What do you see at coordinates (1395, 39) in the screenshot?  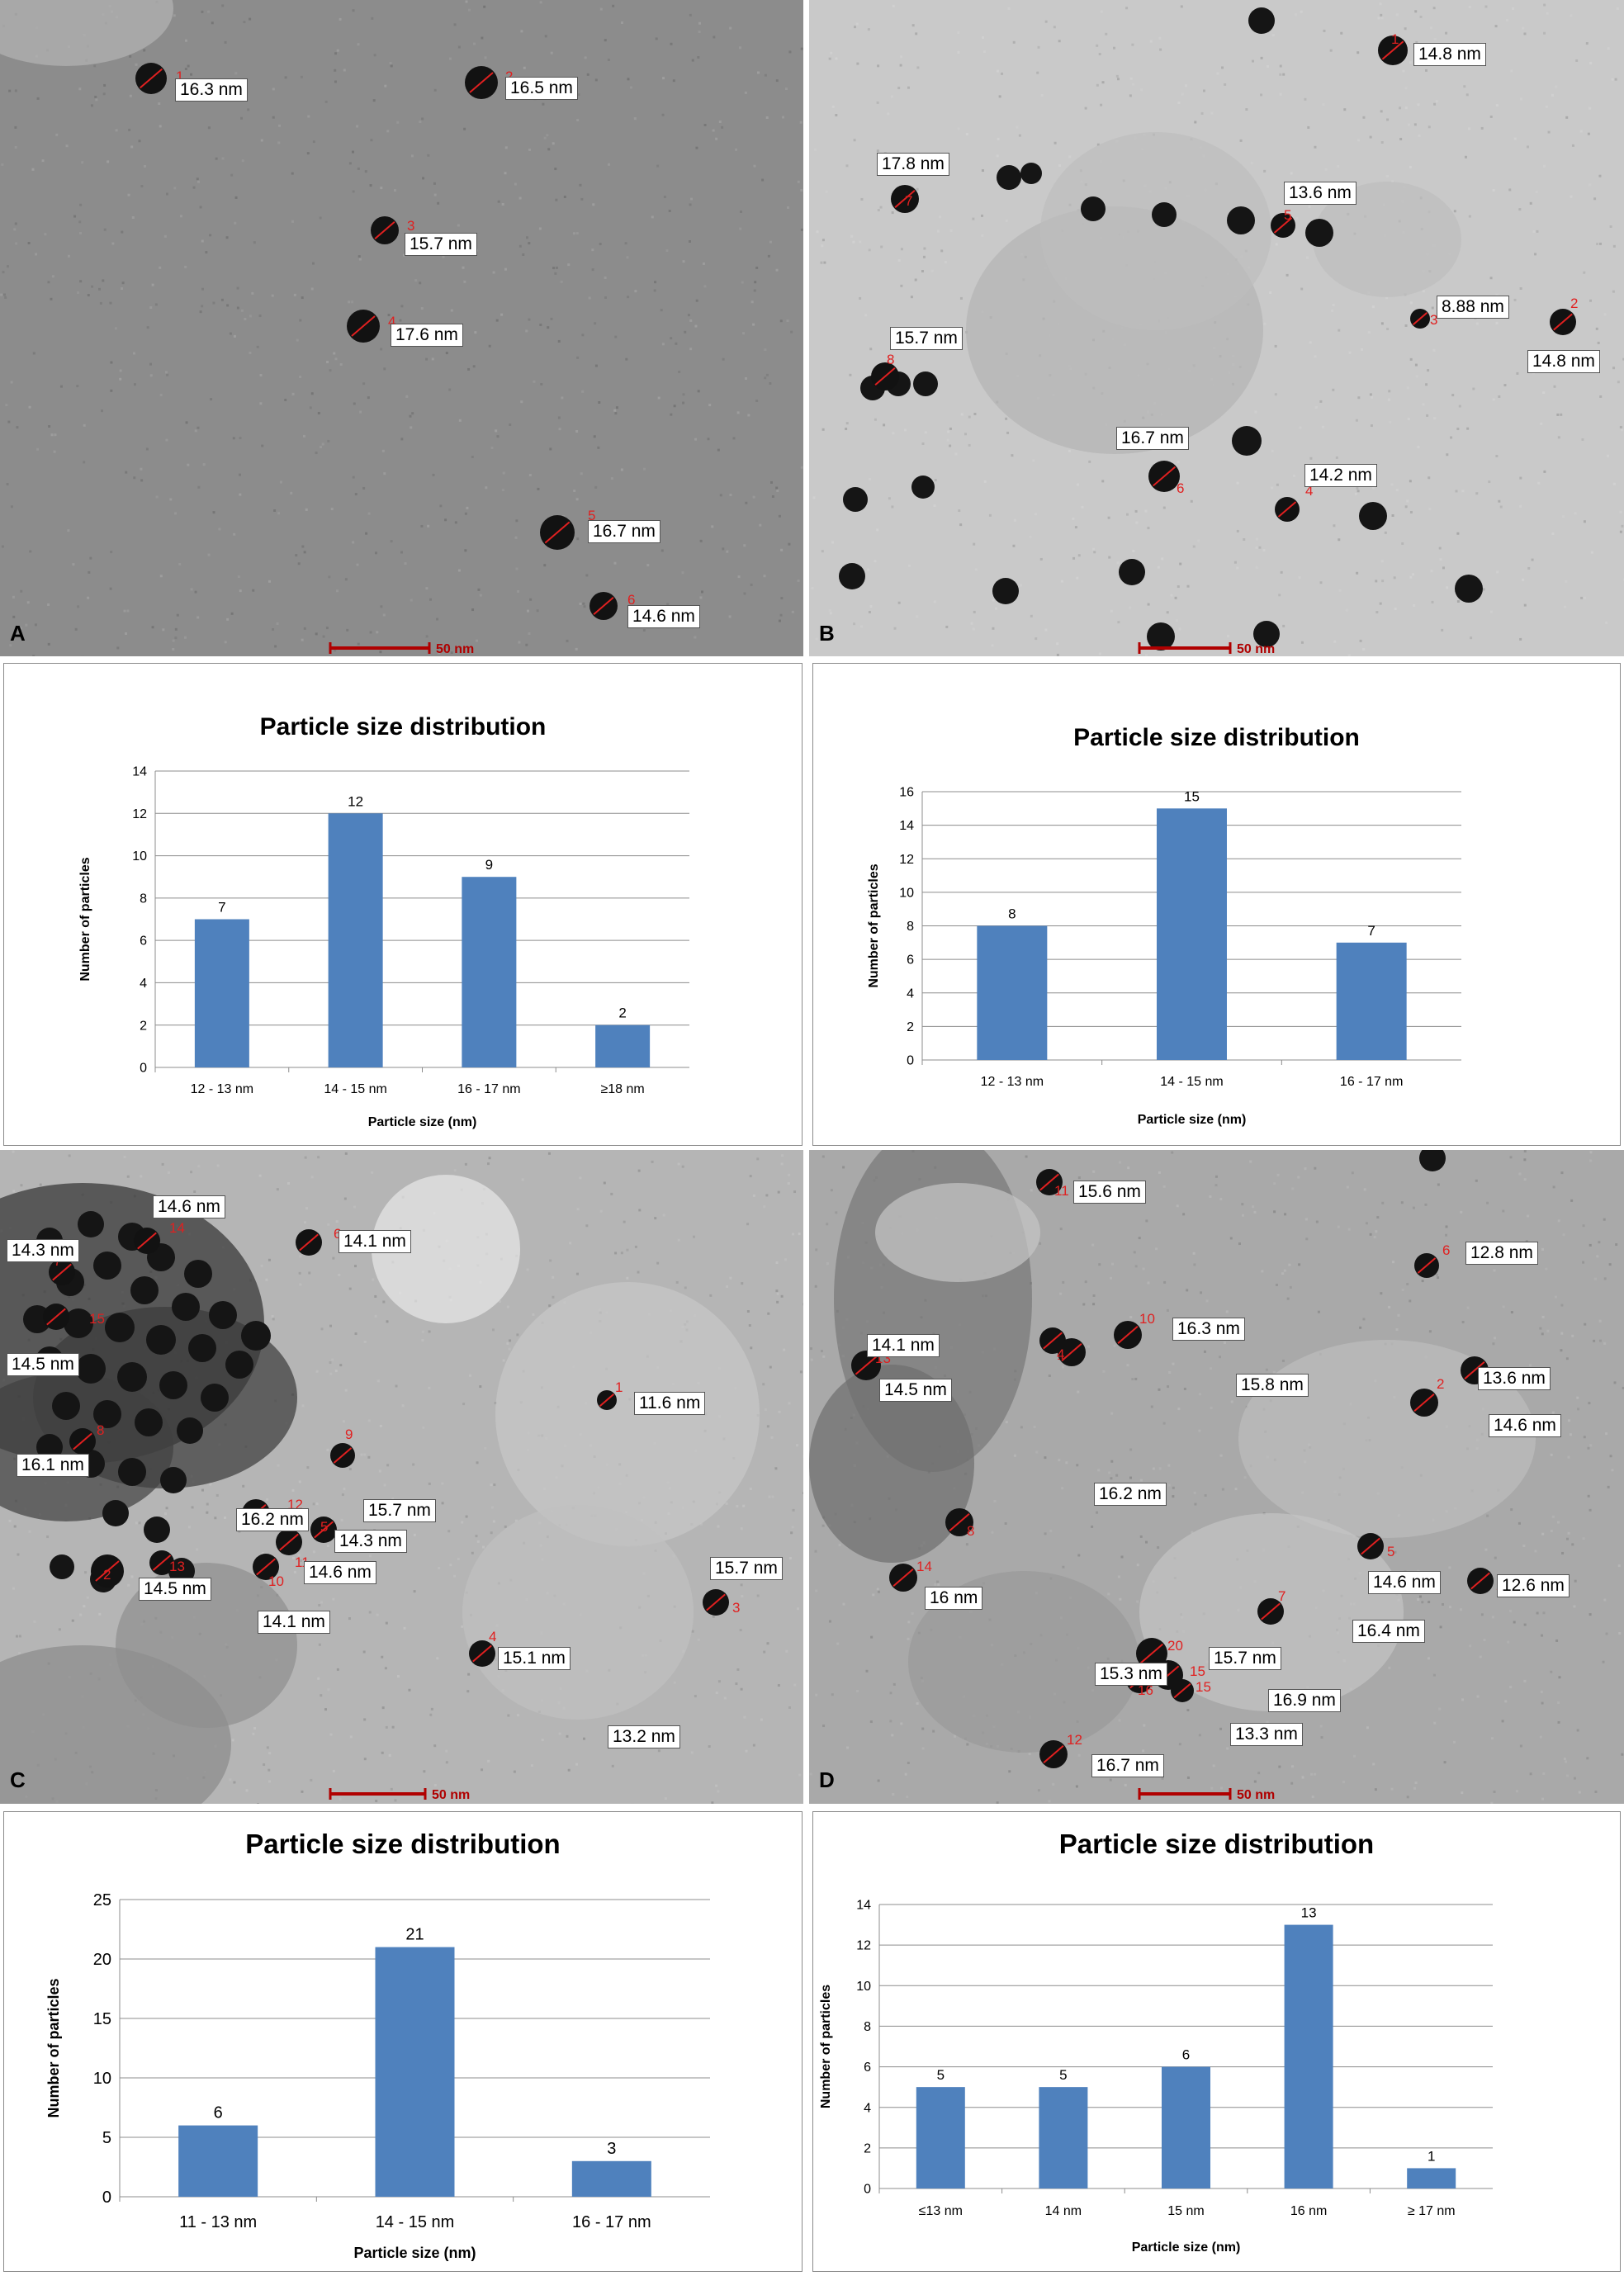 I see `particle-number: 1` at bounding box center [1395, 39].